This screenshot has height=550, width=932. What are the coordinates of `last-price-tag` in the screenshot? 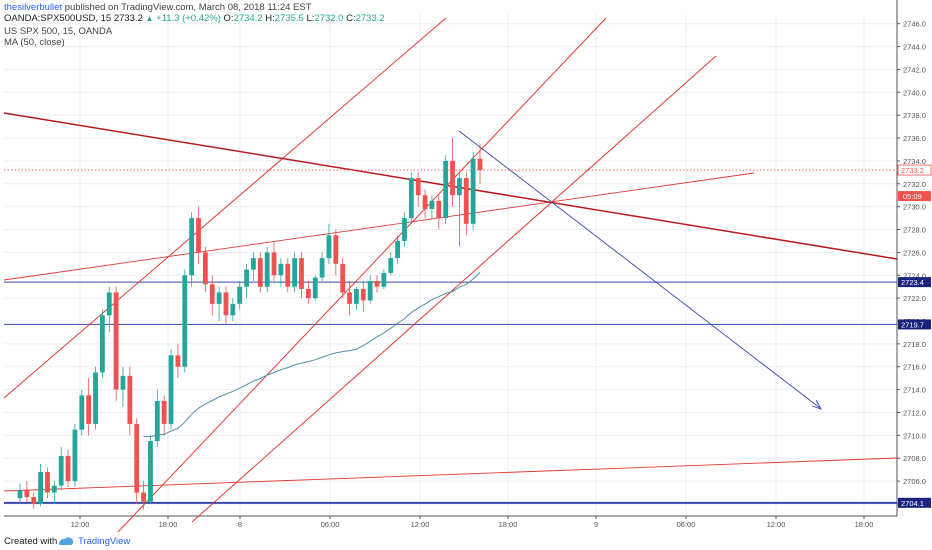 It's located at (914, 170).